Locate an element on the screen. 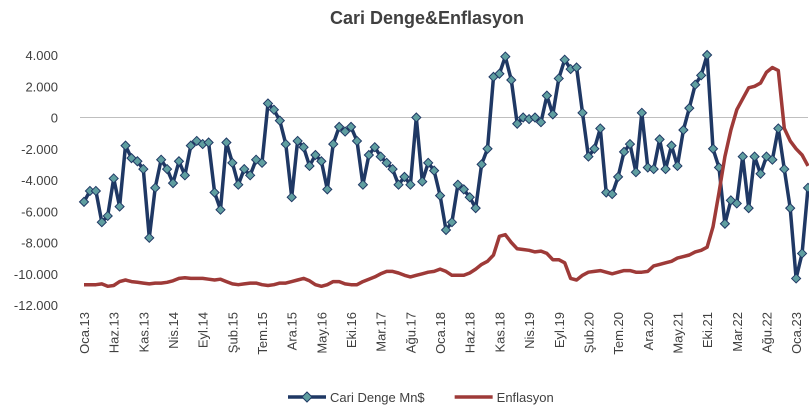 The width and height of the screenshot is (809, 412). x-tick-label: Tem.15 is located at coordinates (262, 333).